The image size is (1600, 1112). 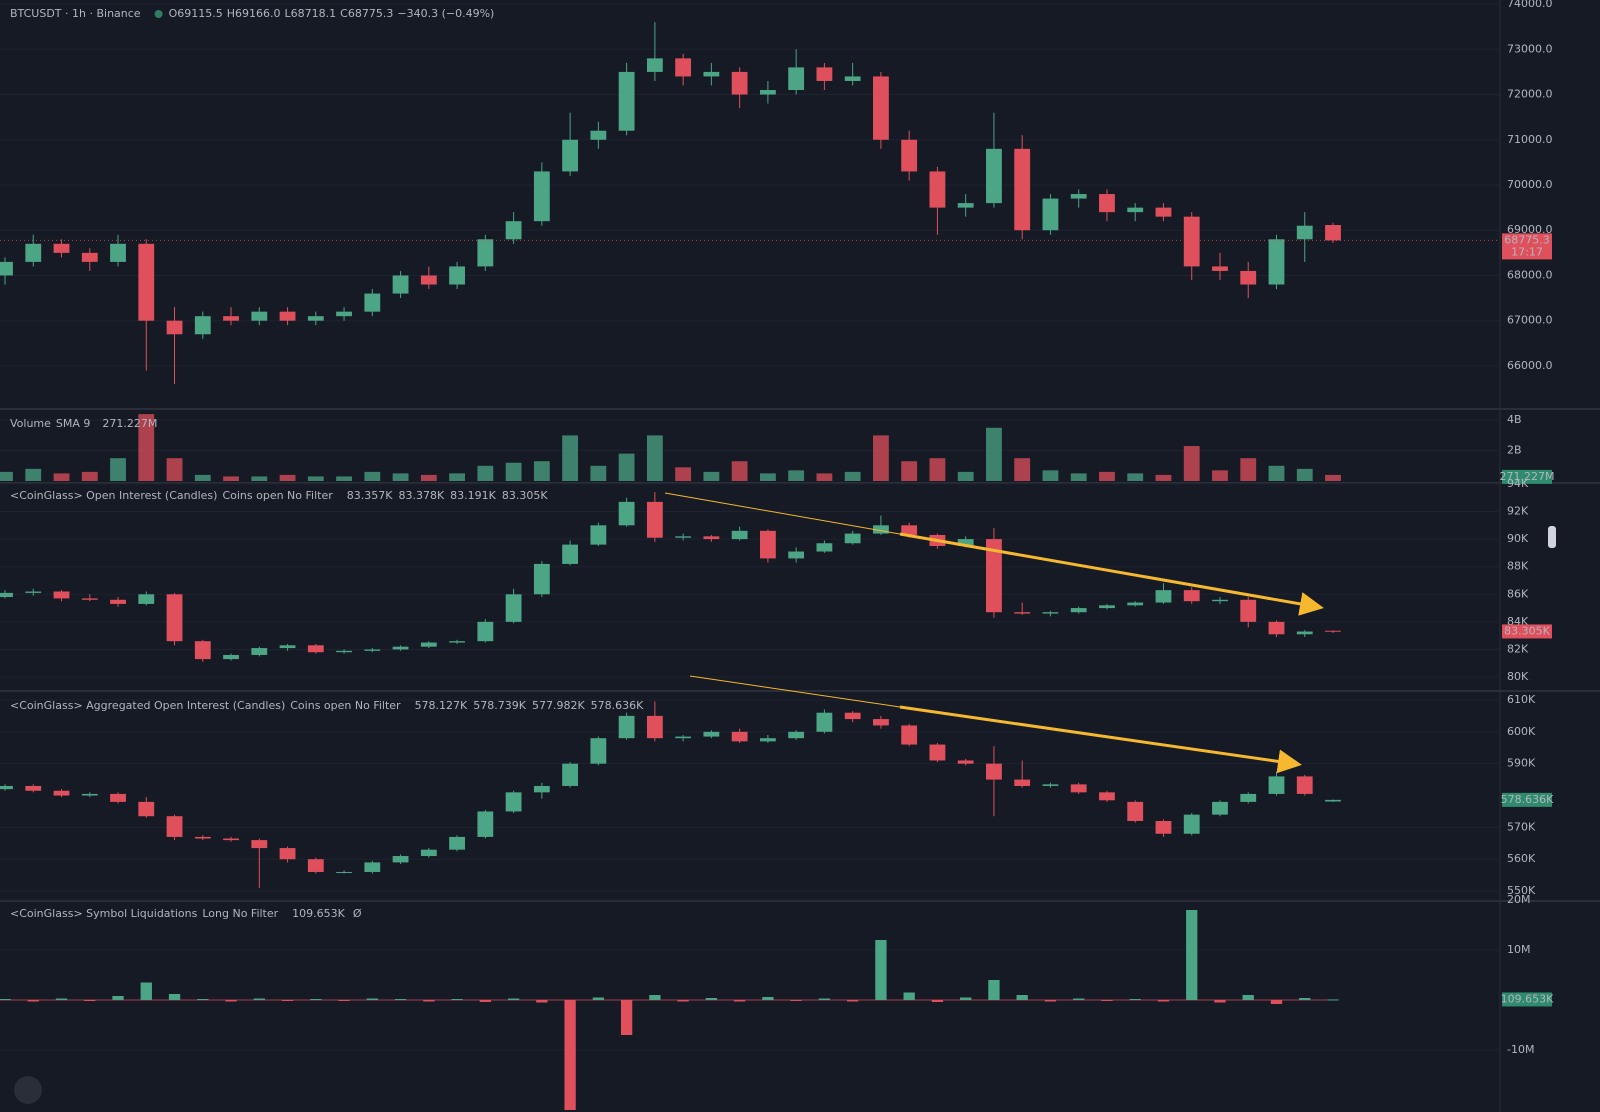 I want to click on price-tag, so click(x=1527, y=631).